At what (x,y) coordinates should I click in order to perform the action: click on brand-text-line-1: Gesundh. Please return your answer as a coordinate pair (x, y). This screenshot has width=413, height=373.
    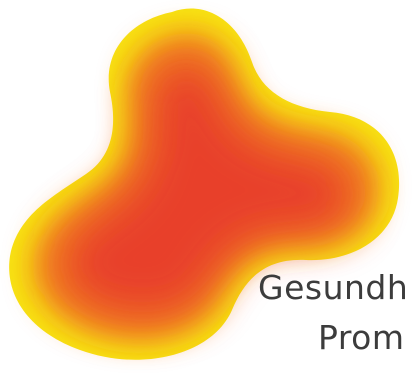
    Looking at the image, I should click on (333, 287).